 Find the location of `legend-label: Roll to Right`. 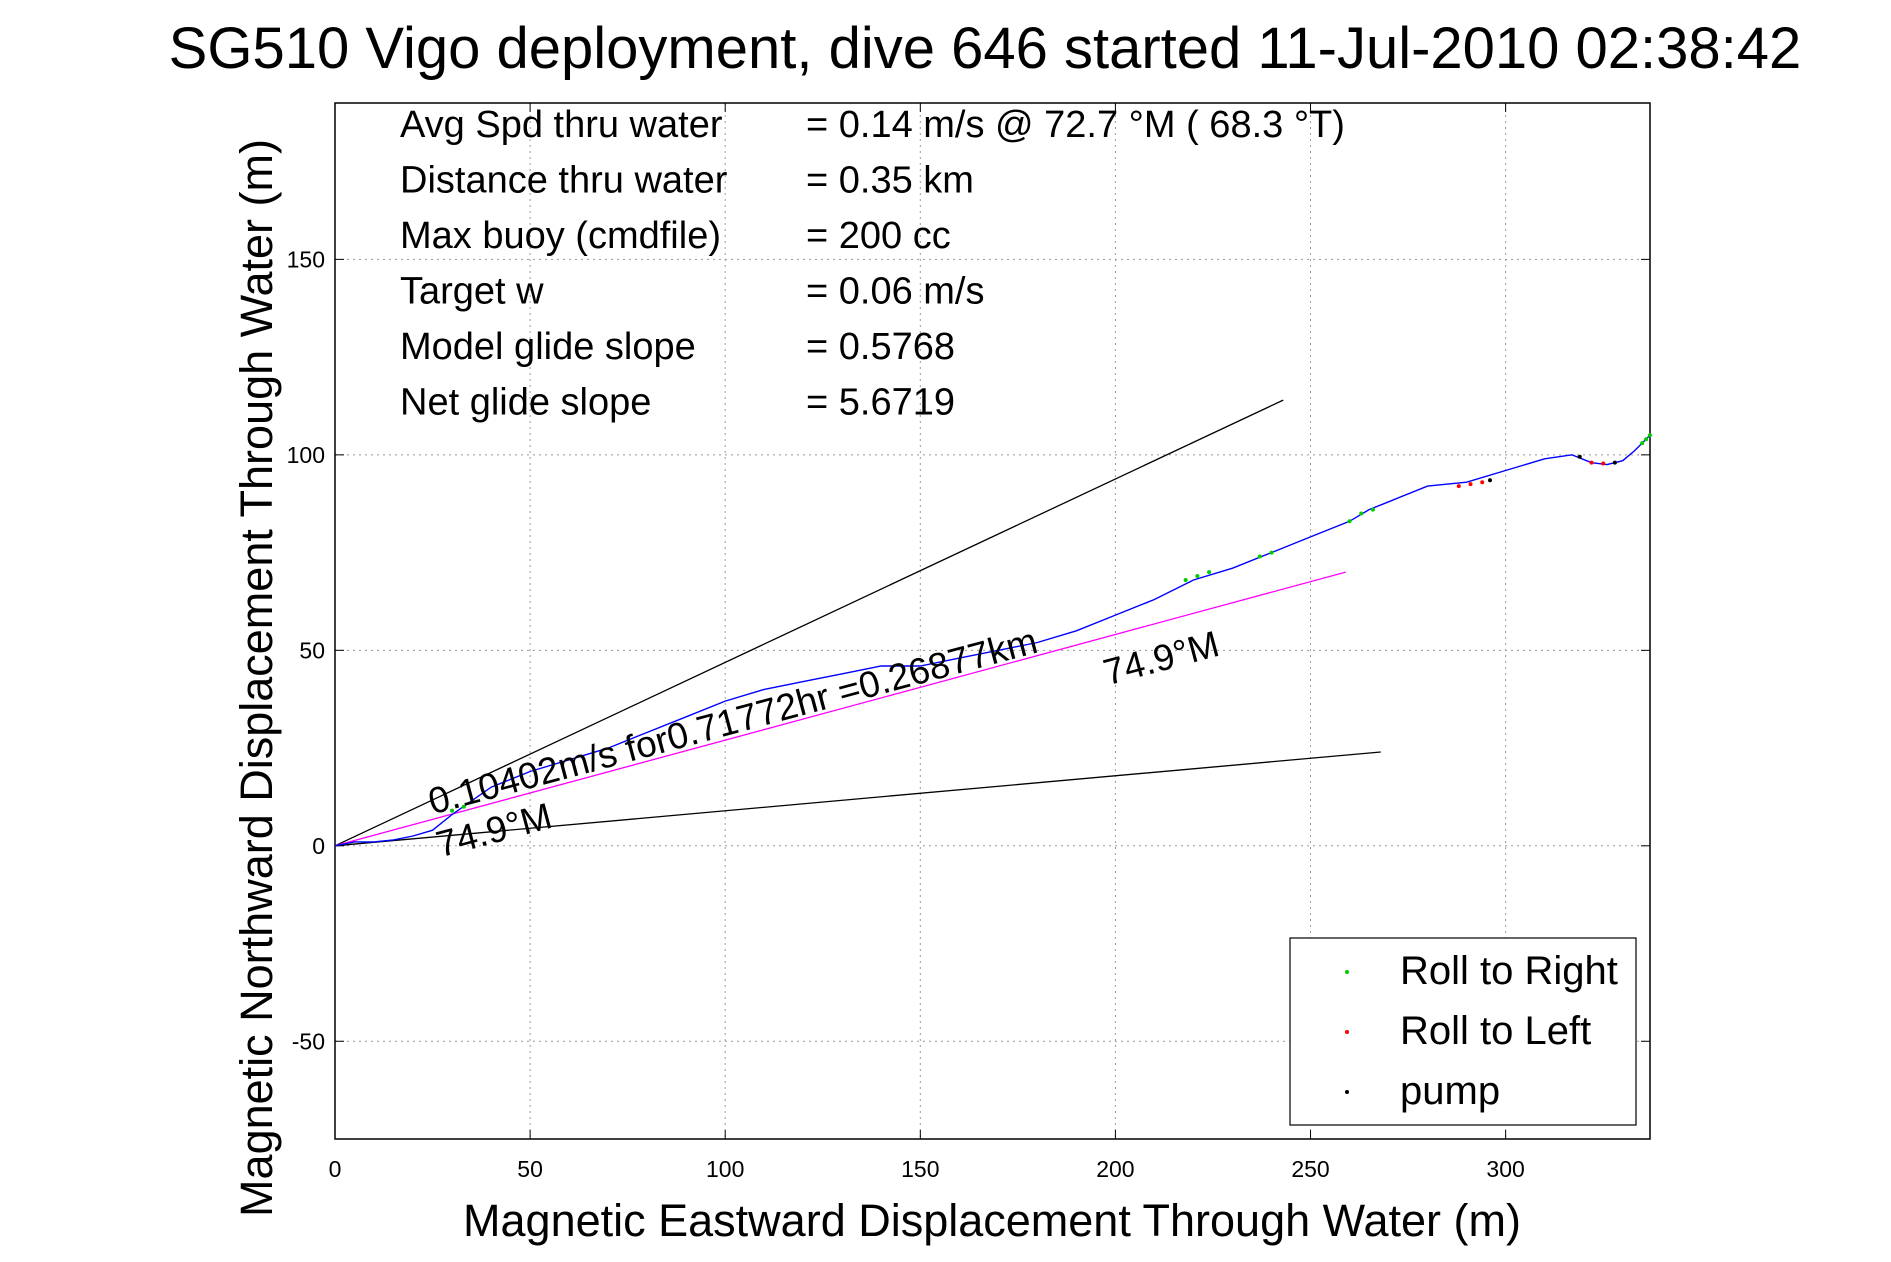

legend-label: Roll to Right is located at coordinates (1509, 971).